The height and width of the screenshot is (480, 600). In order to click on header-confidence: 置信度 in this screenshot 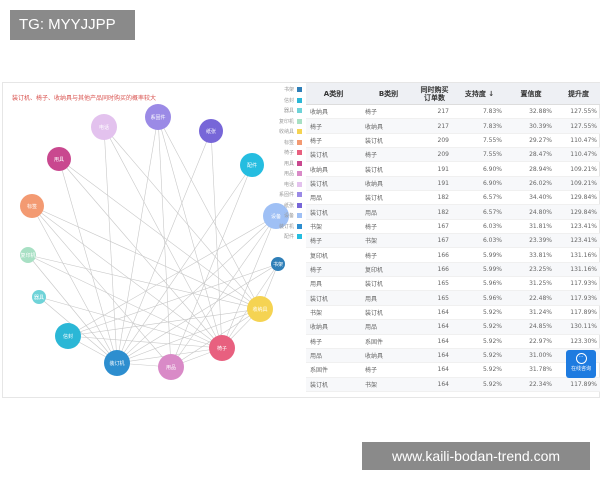, I will do `click(531, 93)`.